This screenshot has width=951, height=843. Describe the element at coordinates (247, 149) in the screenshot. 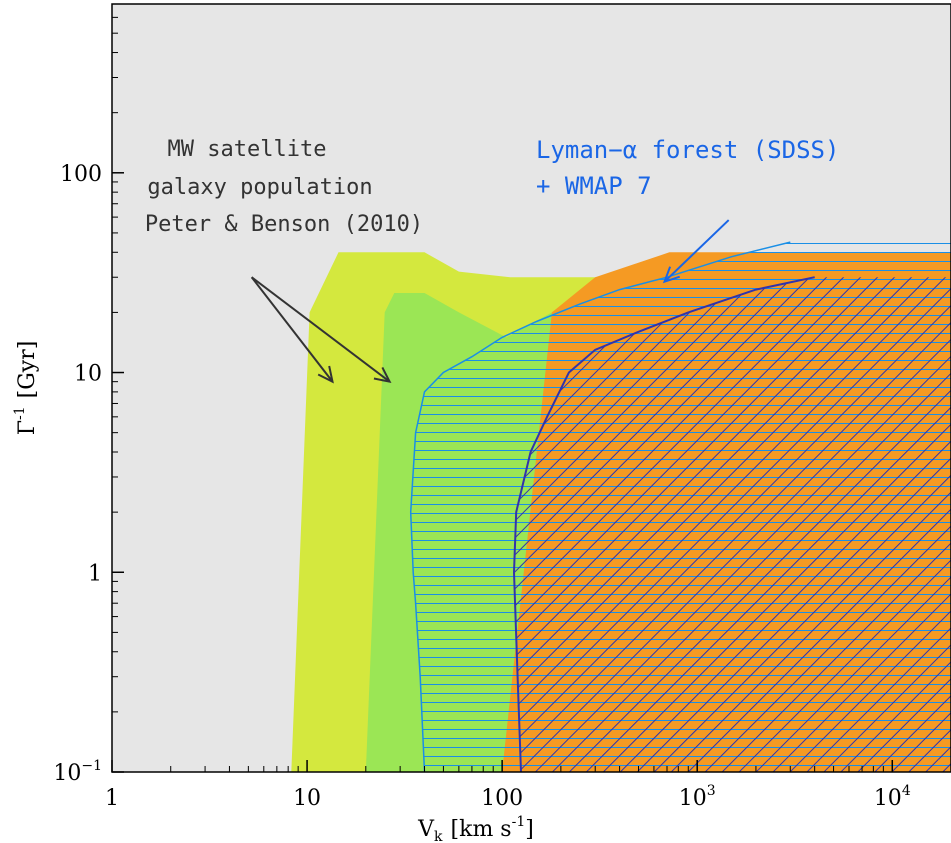

I see `annotation-mw-line: MW satellite` at that location.